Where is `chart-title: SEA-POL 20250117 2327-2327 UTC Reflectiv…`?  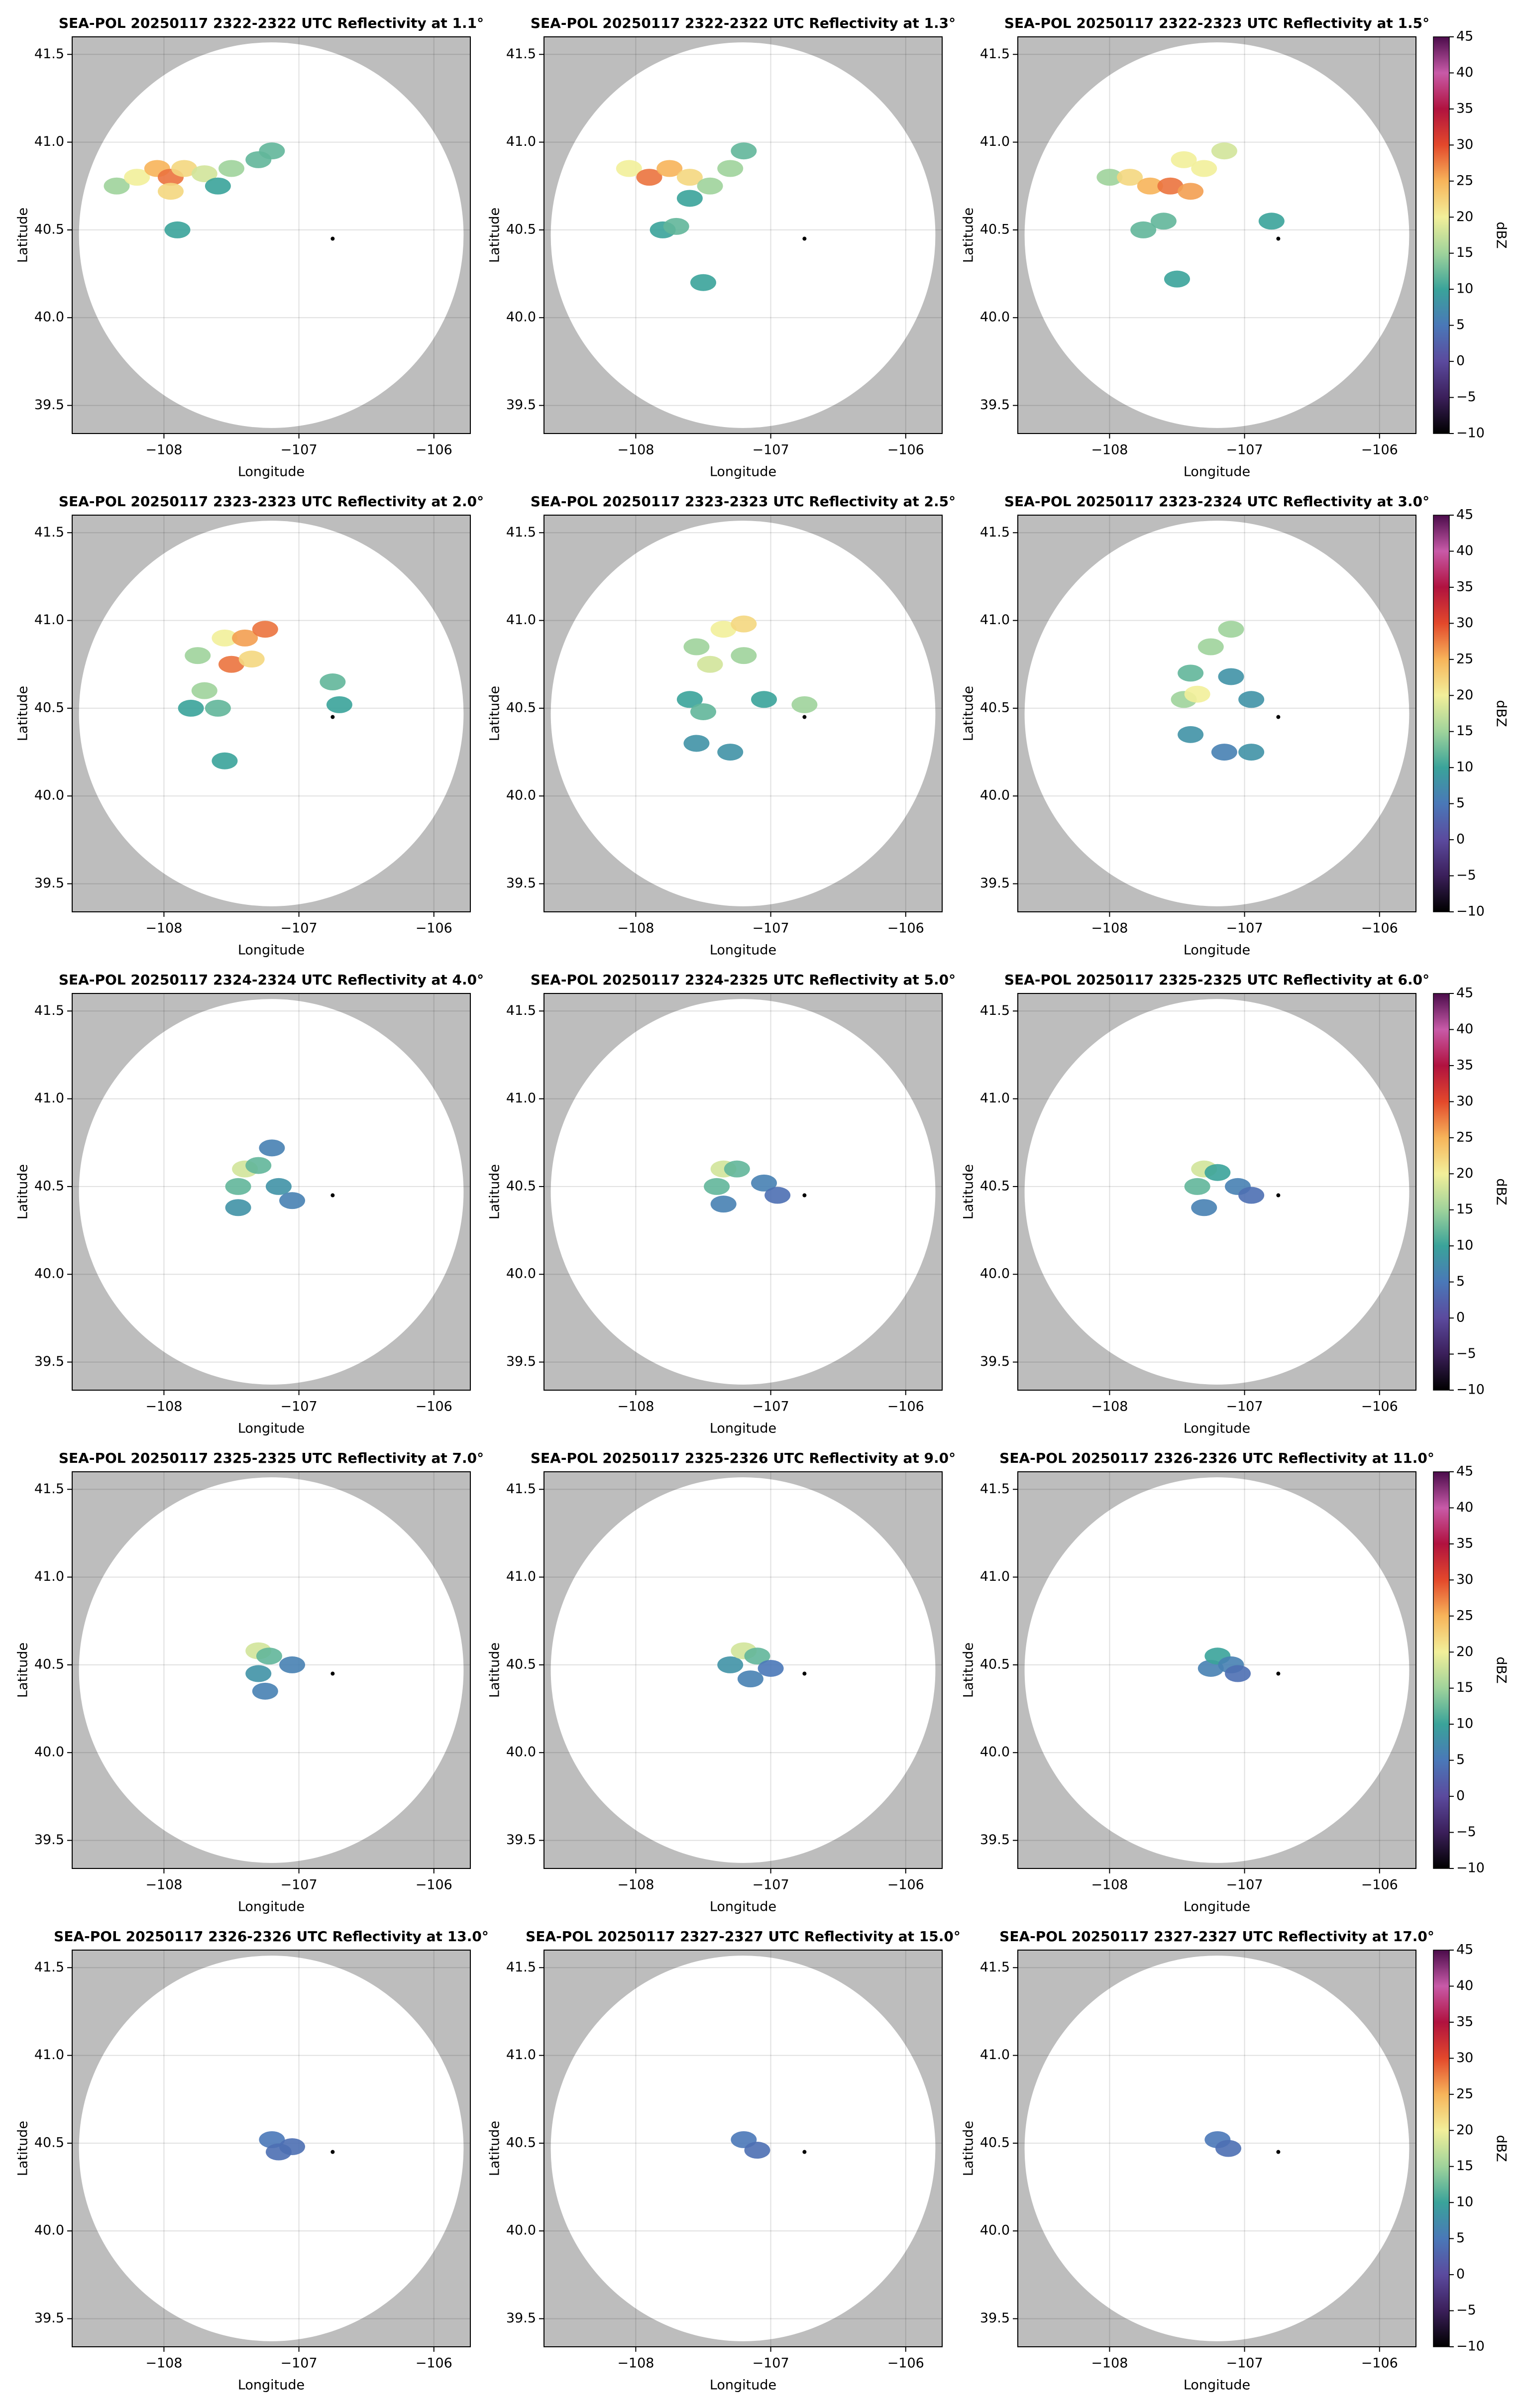 chart-title: SEA-POL 20250117 2327-2327 UTC Reflectiv… is located at coordinates (1216, 1936).